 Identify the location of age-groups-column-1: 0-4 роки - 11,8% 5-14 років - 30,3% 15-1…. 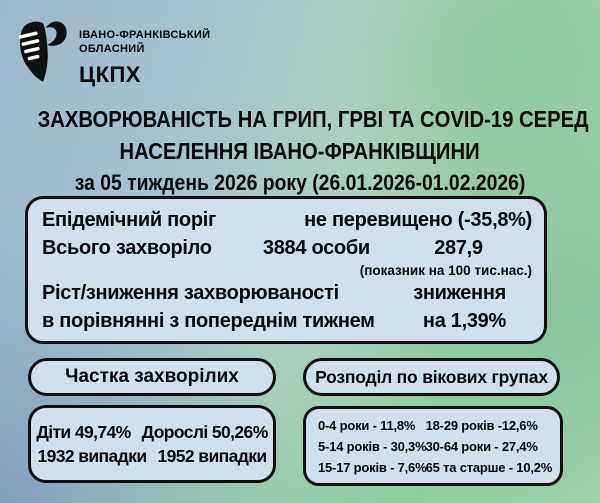
(372, 446).